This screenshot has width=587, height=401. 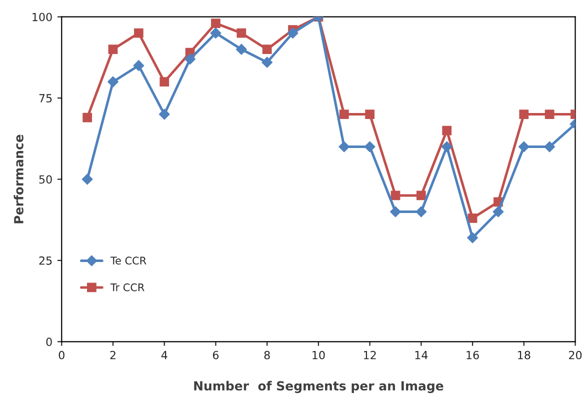 What do you see at coordinates (128, 260) in the screenshot?
I see `legend-label: Te CCR` at bounding box center [128, 260].